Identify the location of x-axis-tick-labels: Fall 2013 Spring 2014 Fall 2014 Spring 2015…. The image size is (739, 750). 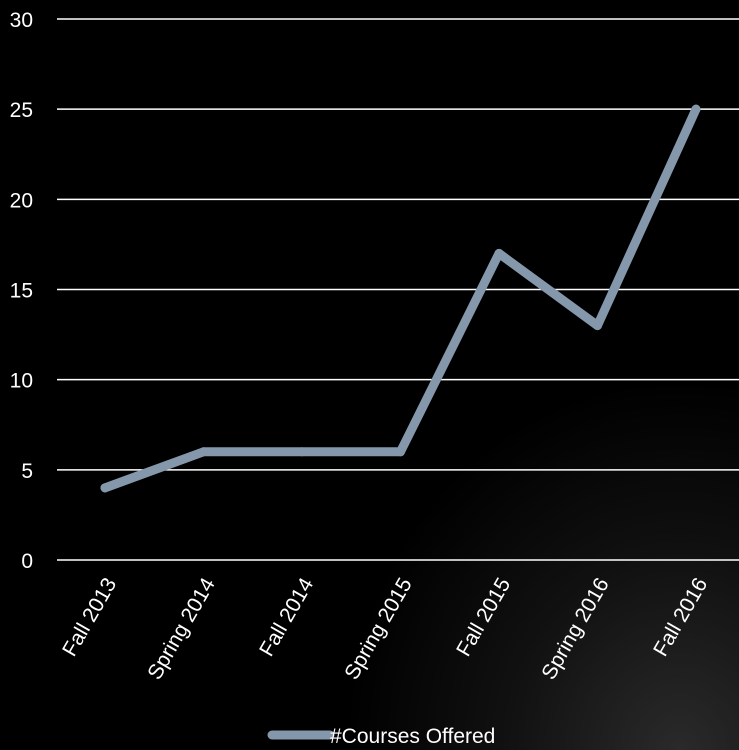
(385, 629).